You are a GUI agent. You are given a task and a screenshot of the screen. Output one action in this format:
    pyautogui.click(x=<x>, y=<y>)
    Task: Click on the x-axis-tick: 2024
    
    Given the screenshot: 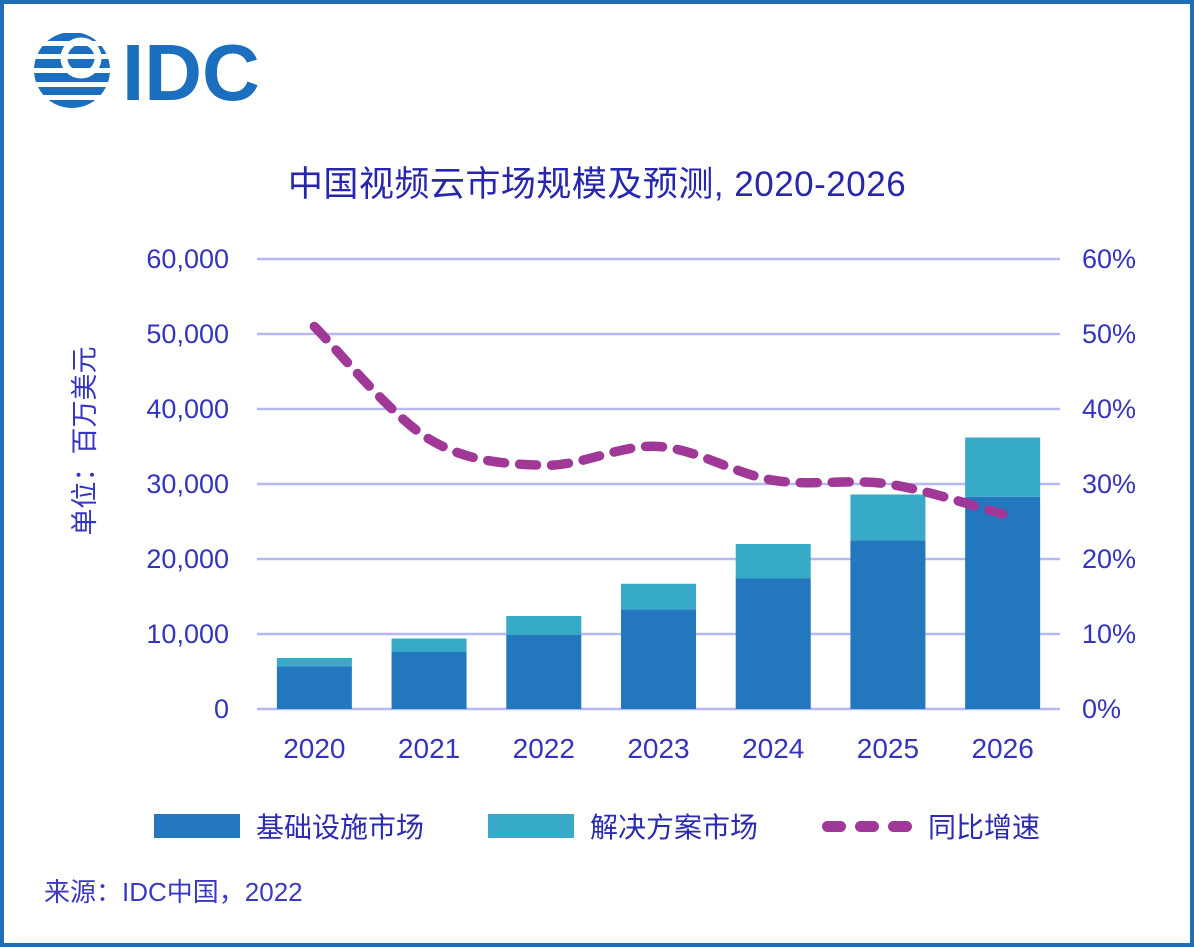 What is the action you would take?
    pyautogui.click(x=773, y=748)
    